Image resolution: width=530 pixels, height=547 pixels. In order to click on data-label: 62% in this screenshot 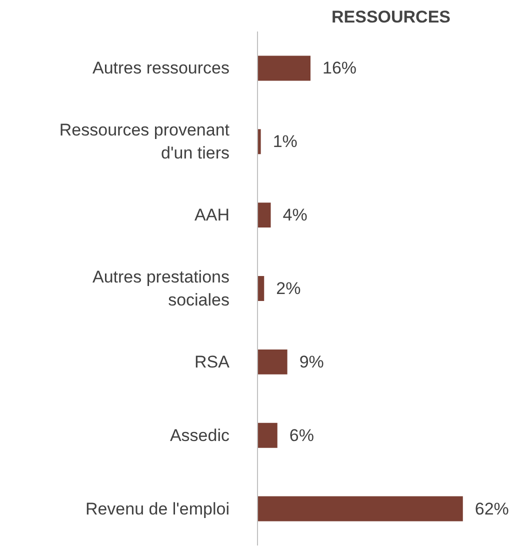, I will do `click(491, 508)`.